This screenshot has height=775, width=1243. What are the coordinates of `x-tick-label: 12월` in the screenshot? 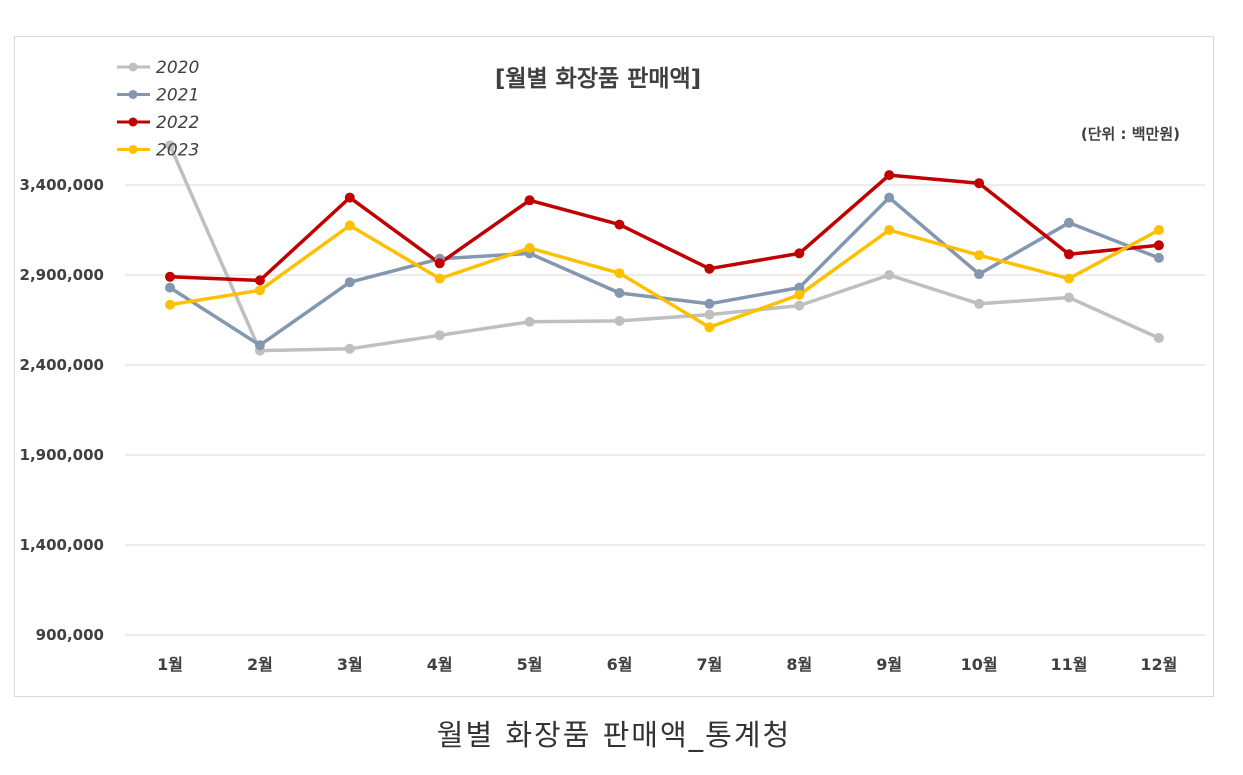 It's located at (1158, 664).